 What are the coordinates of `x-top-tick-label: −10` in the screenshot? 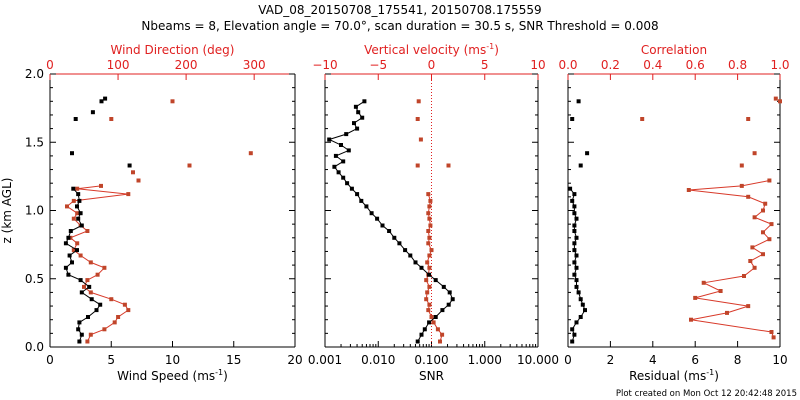 It's located at (324, 65).